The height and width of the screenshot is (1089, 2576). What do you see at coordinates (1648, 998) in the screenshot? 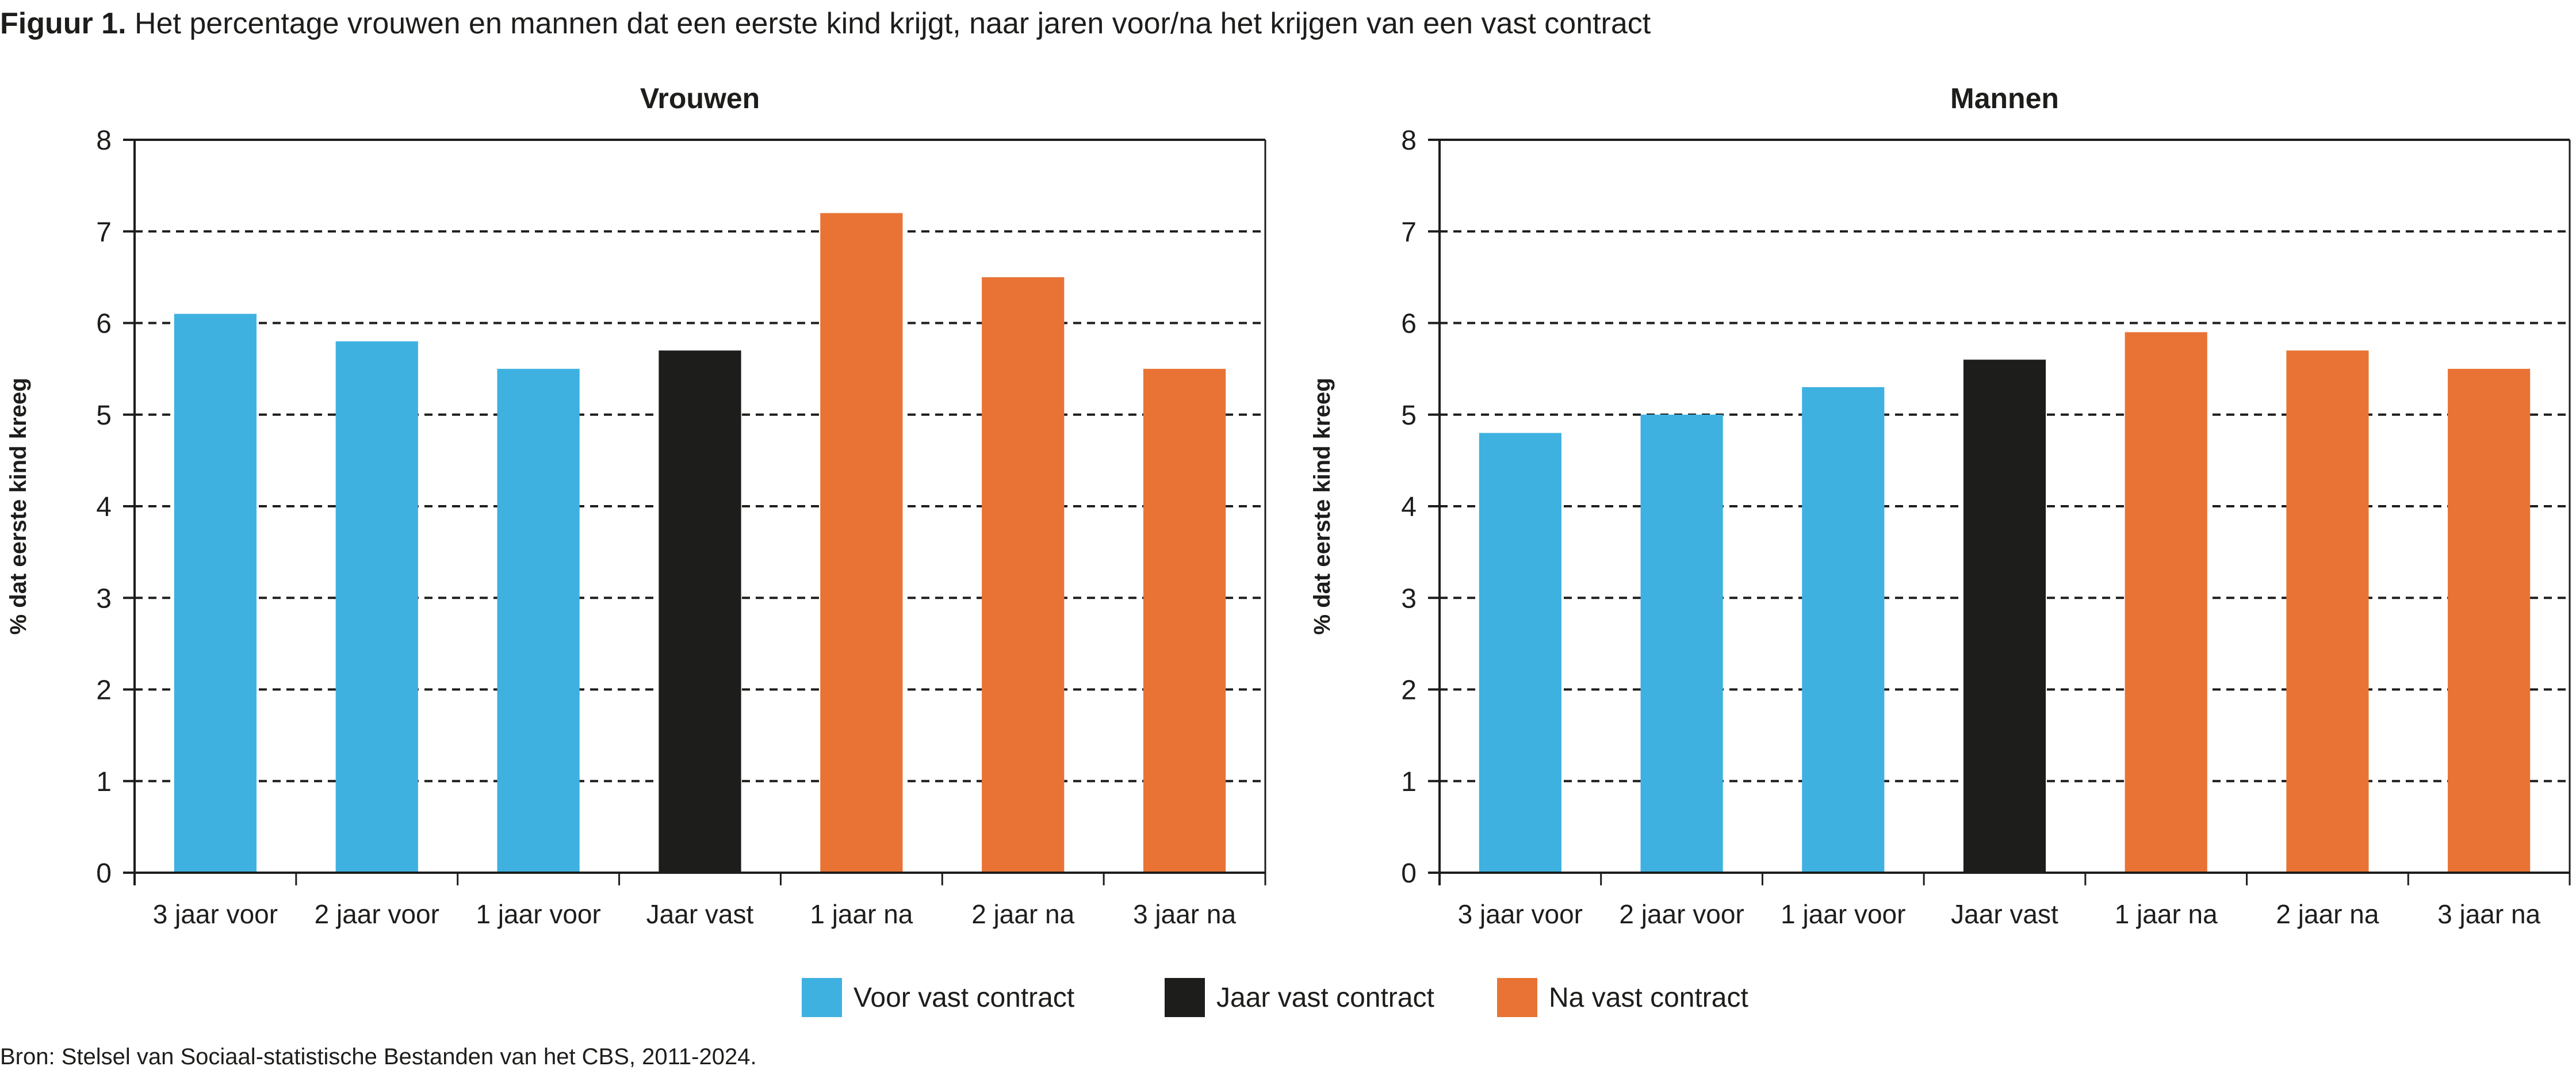
I see `legend-label: Na vast contract` at bounding box center [1648, 998].